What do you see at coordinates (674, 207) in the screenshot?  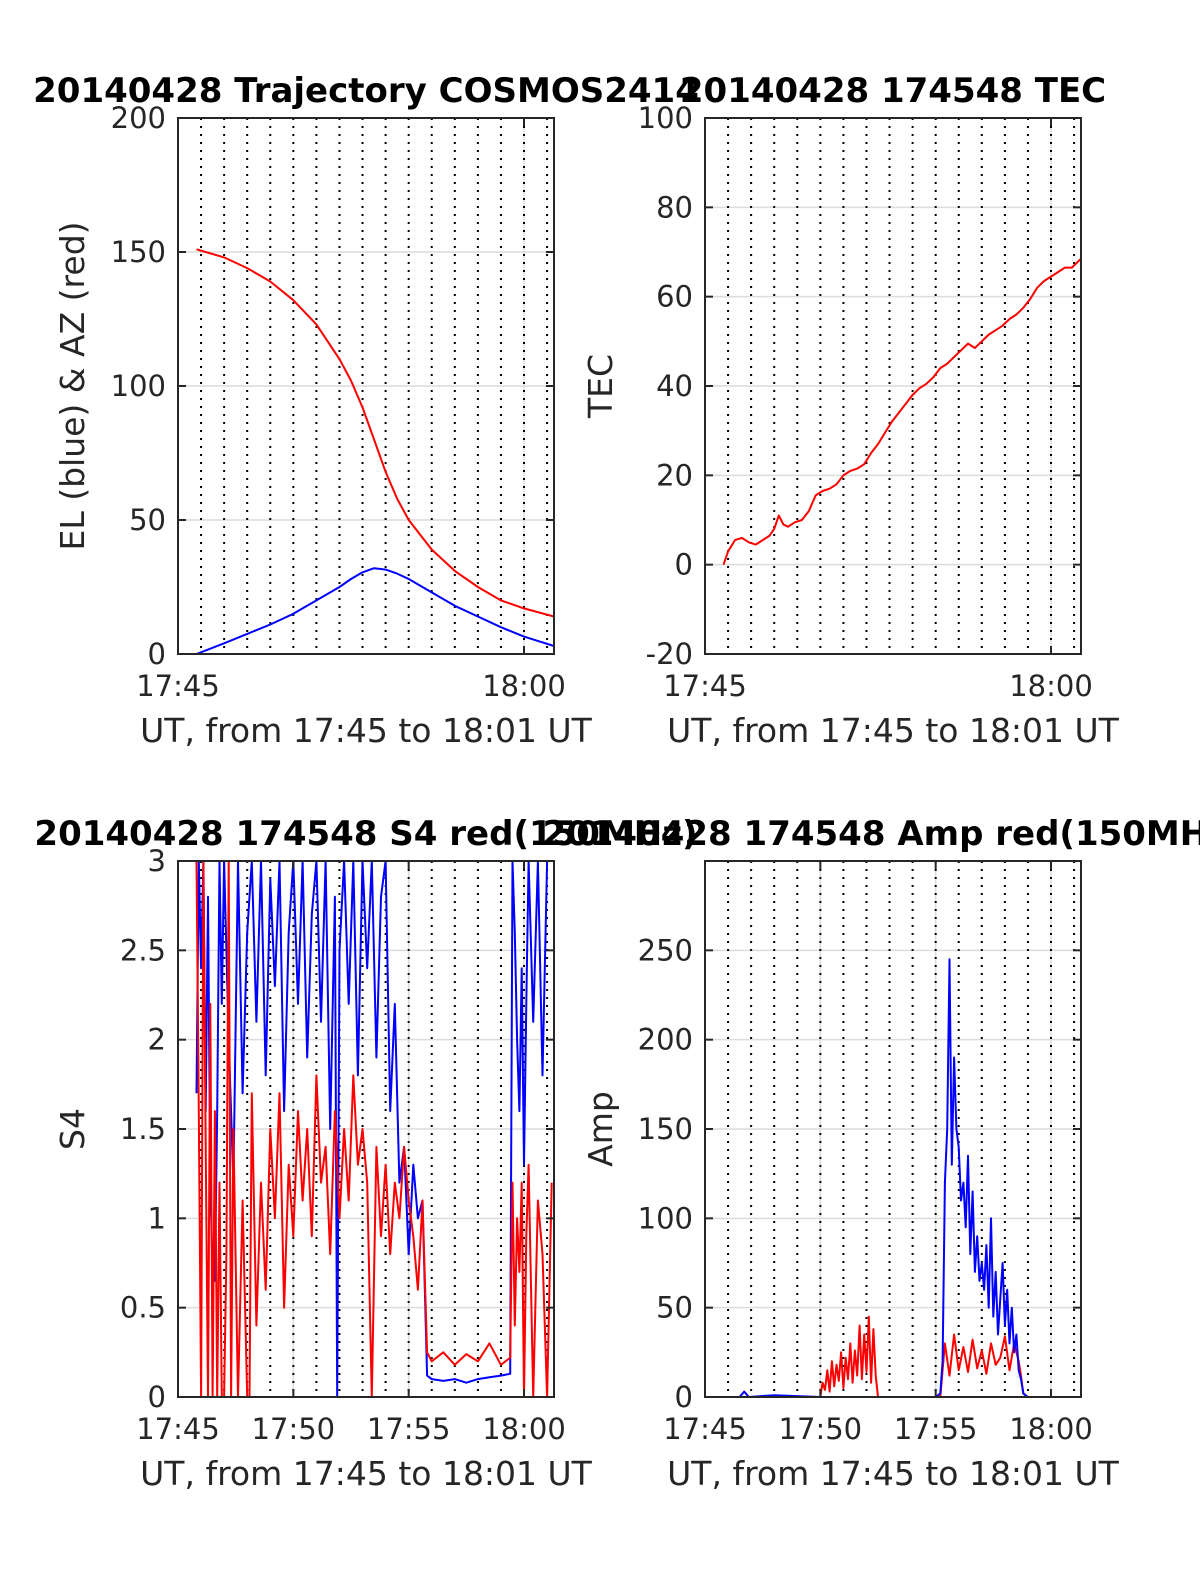 I see `y-tick-label: 80` at bounding box center [674, 207].